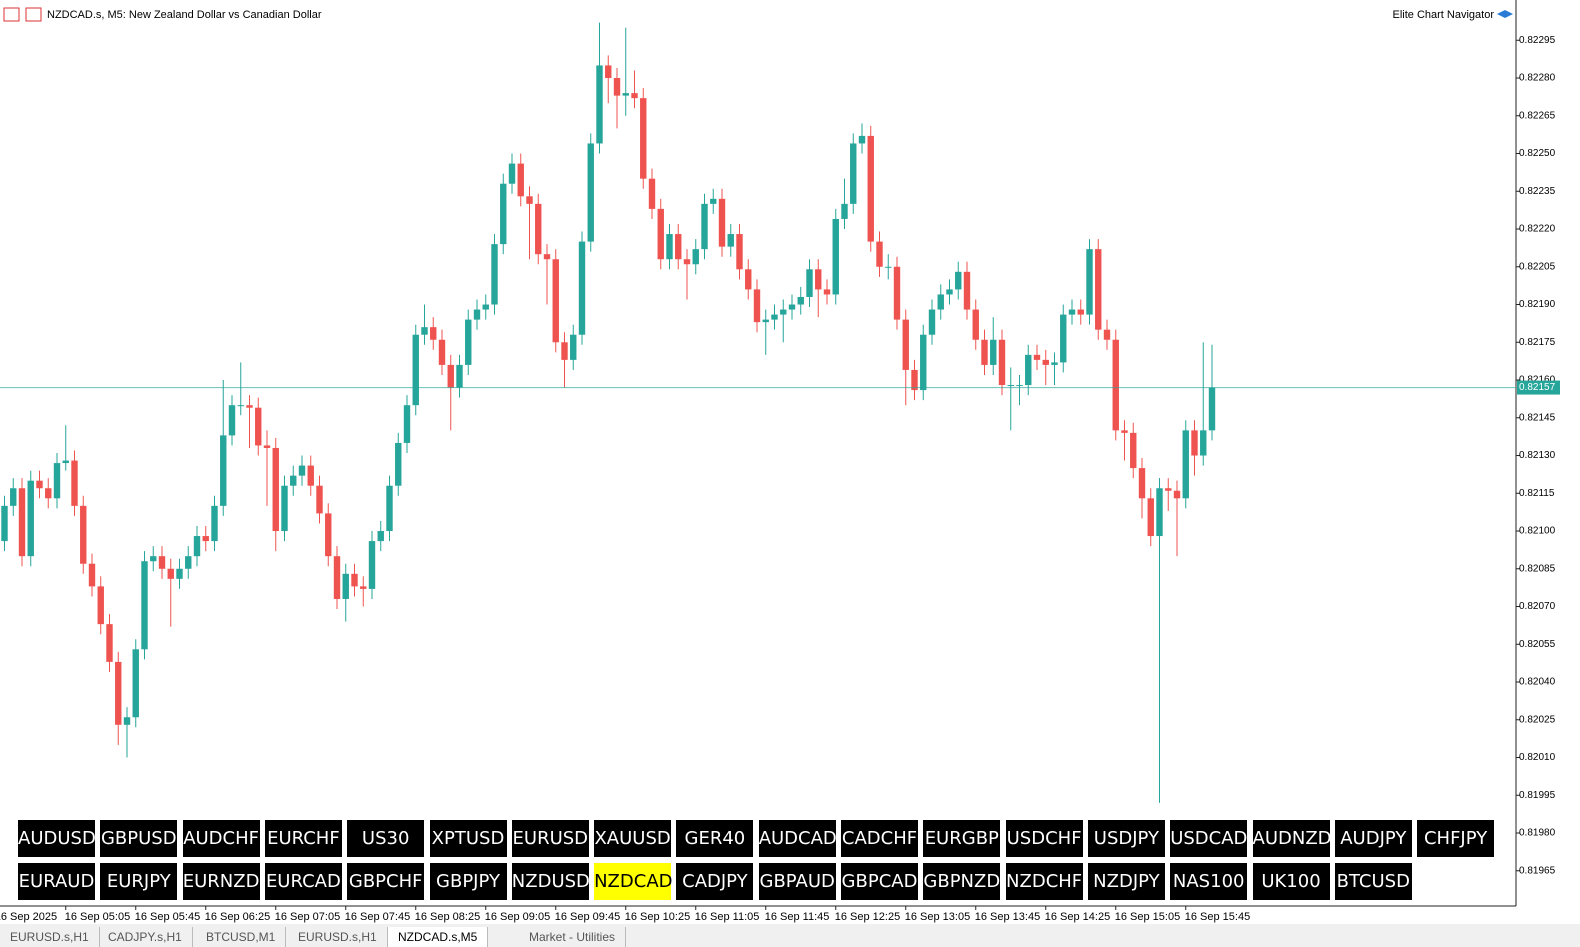 The image size is (1580, 947). What do you see at coordinates (386, 838) in the screenshot?
I see `symbol-button: US30` at bounding box center [386, 838].